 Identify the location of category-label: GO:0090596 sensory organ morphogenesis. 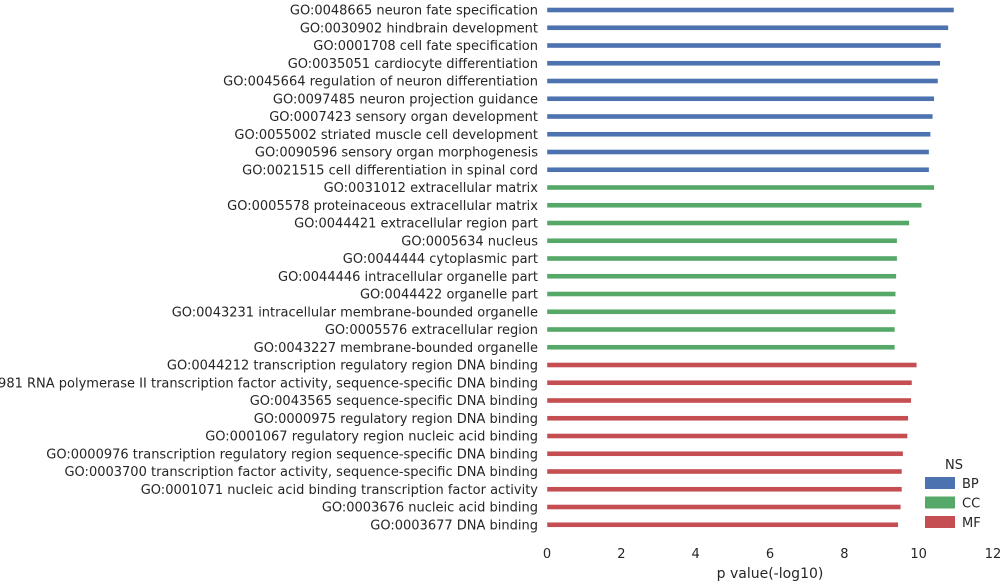
(396, 153).